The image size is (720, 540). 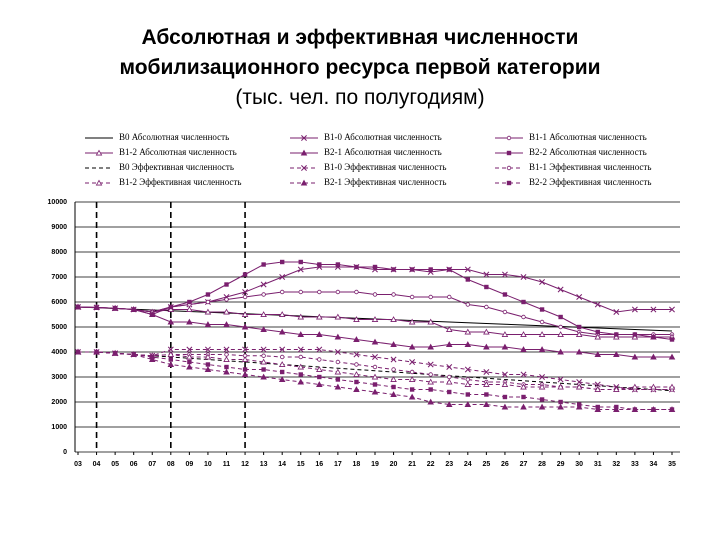 What do you see at coordinates (264, 464) in the screenshot?
I see `x-tick-label: 13` at bounding box center [264, 464].